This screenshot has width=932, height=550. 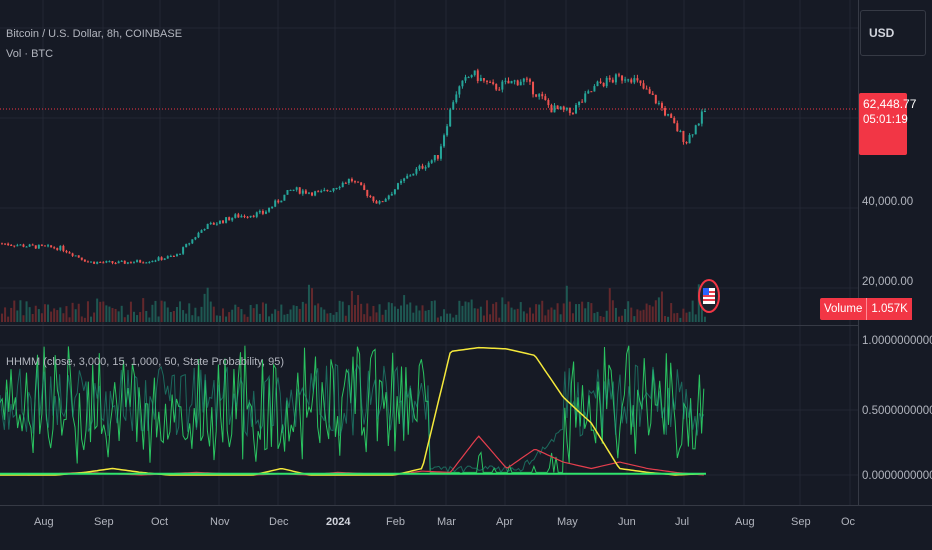 What do you see at coordinates (94, 34) in the screenshot?
I see `symbol-legend: Bitcoin / U.S. Dollar, 8h, COINBASE` at bounding box center [94, 34].